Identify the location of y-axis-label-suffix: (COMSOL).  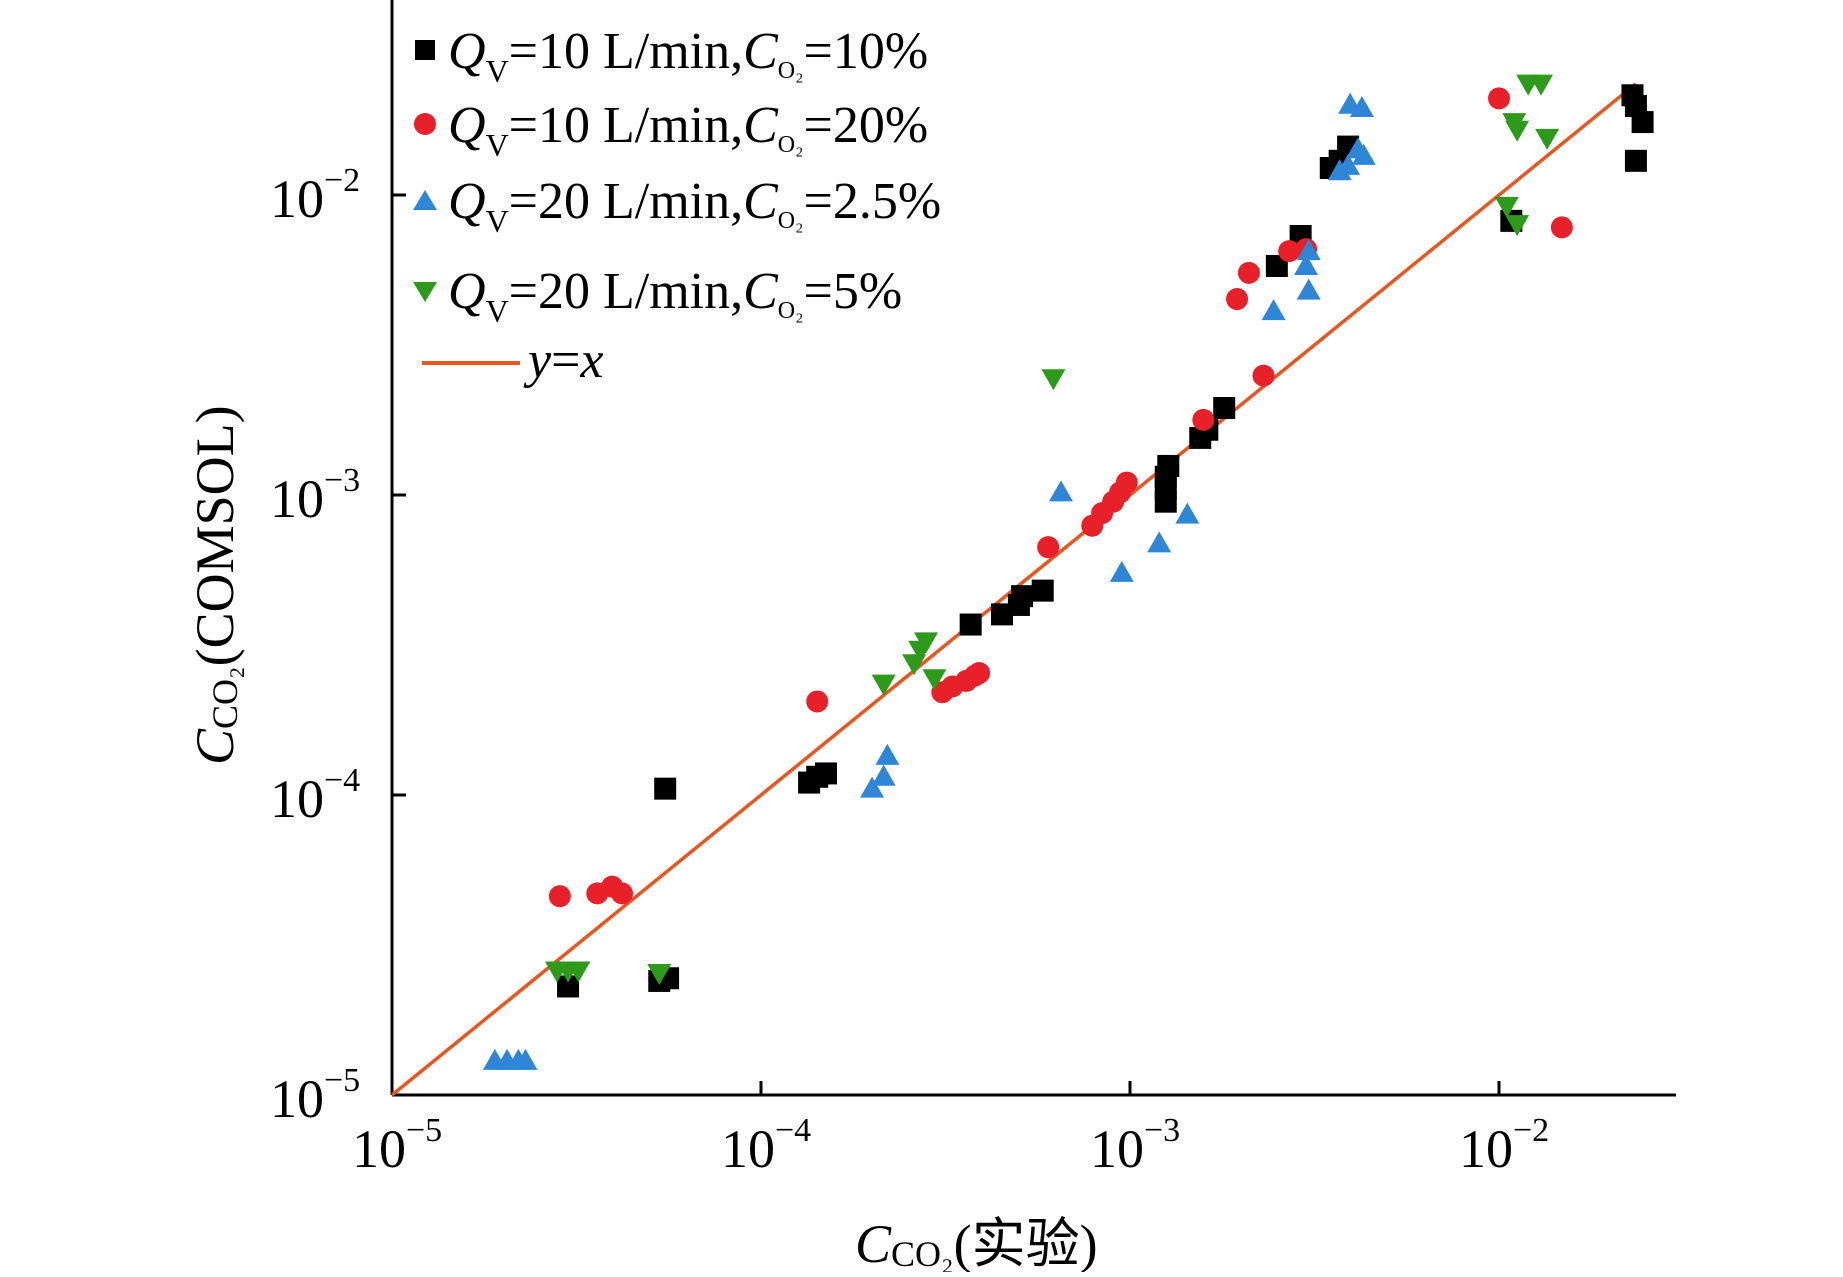
(215, 535).